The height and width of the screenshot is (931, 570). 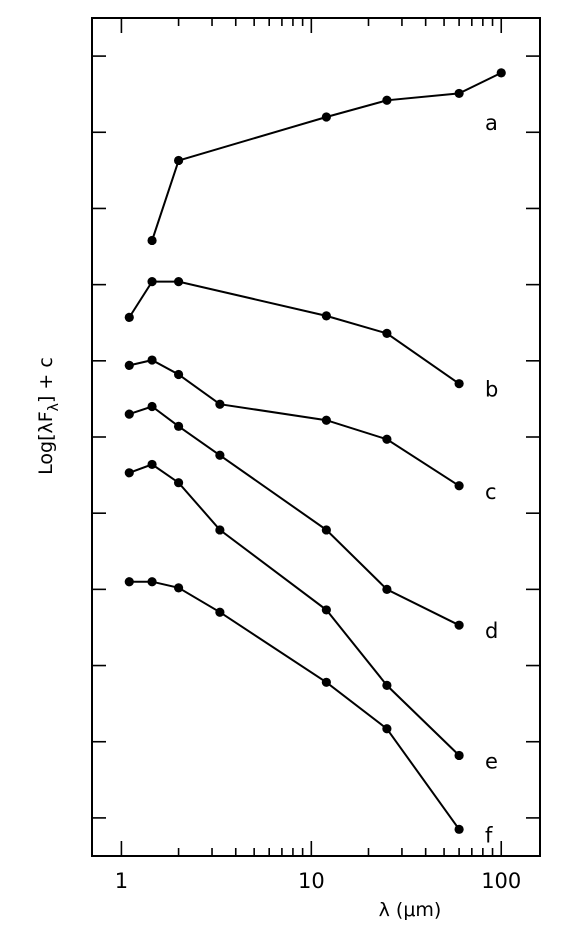 I want to click on series-label-c: c, so click(x=491, y=492).